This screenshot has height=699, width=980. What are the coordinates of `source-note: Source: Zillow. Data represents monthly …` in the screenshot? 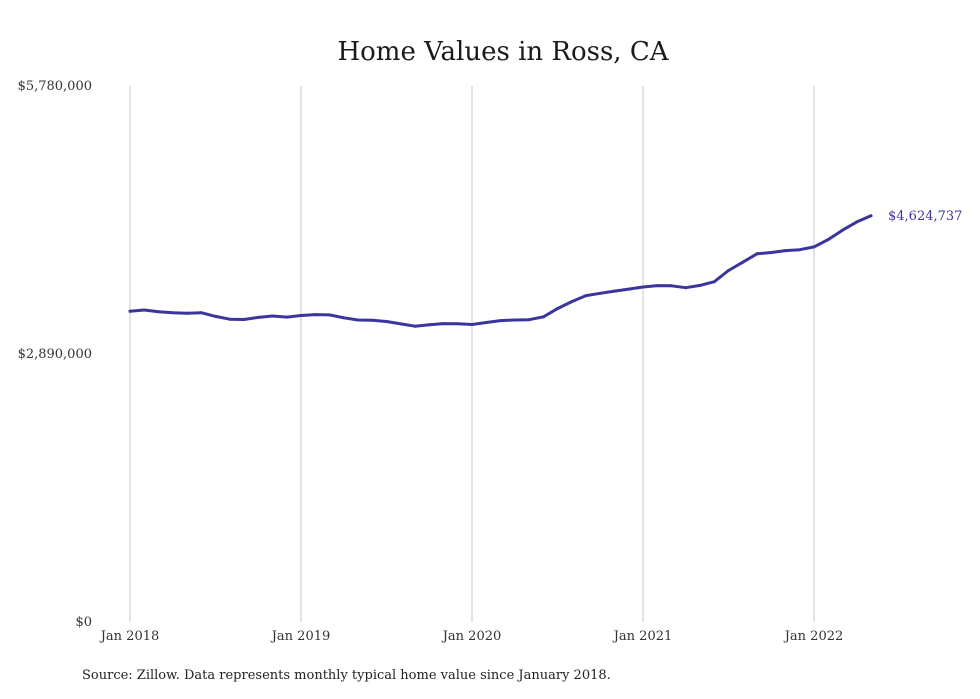 It's located at (346, 675).